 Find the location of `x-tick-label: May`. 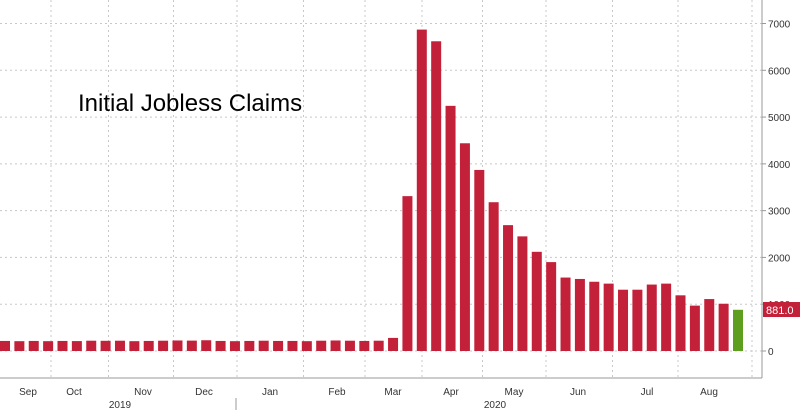

x-tick-label: May is located at coordinates (514, 392).